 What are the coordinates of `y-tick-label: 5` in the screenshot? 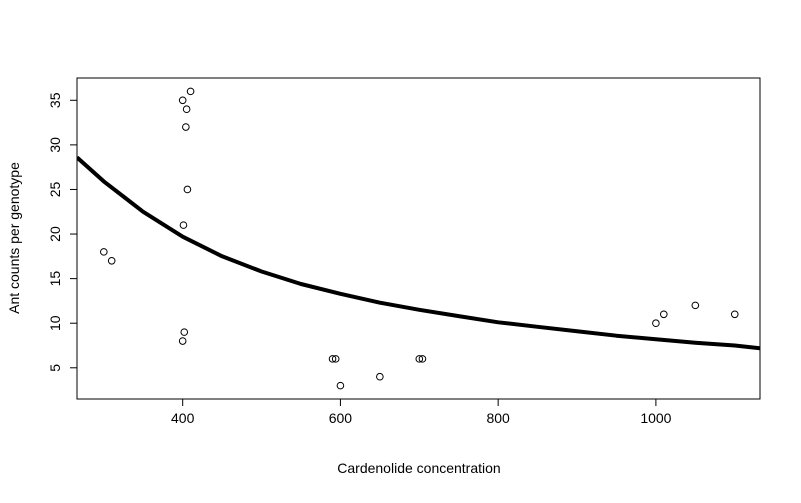 It's located at (55, 368).